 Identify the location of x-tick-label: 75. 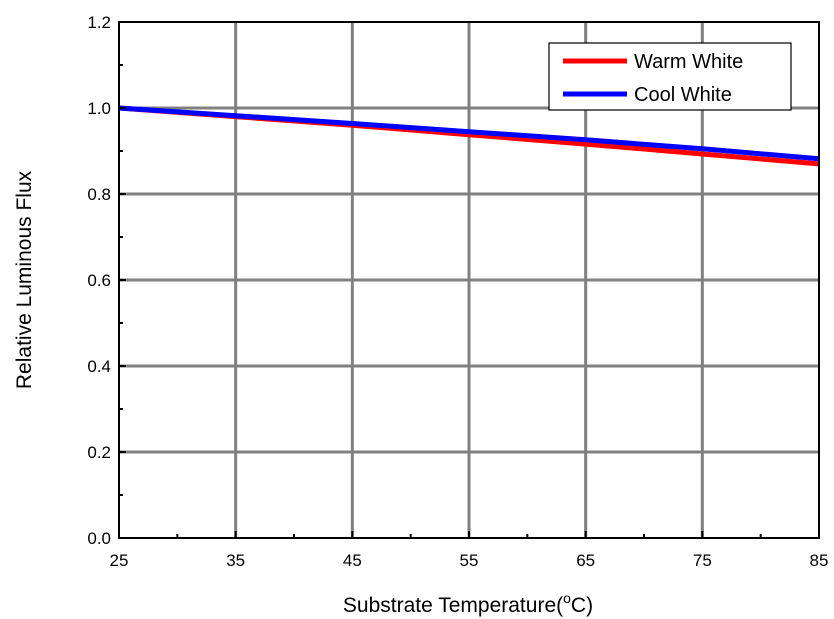
(702, 560).